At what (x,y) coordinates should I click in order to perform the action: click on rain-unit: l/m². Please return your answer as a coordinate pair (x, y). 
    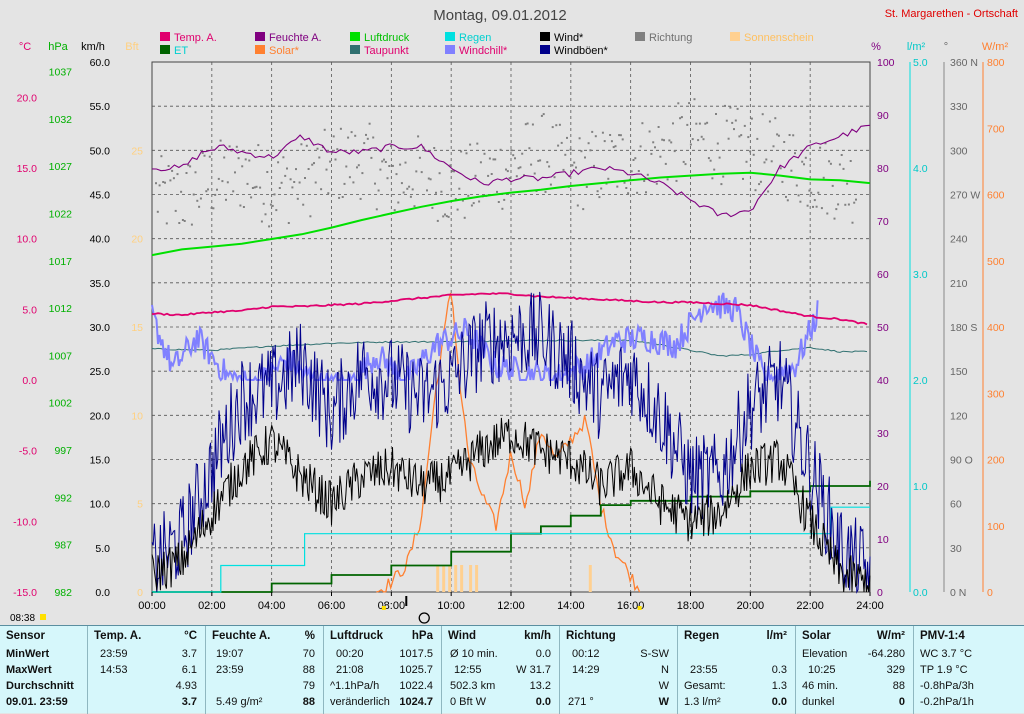
    Looking at the image, I should click on (776, 636).